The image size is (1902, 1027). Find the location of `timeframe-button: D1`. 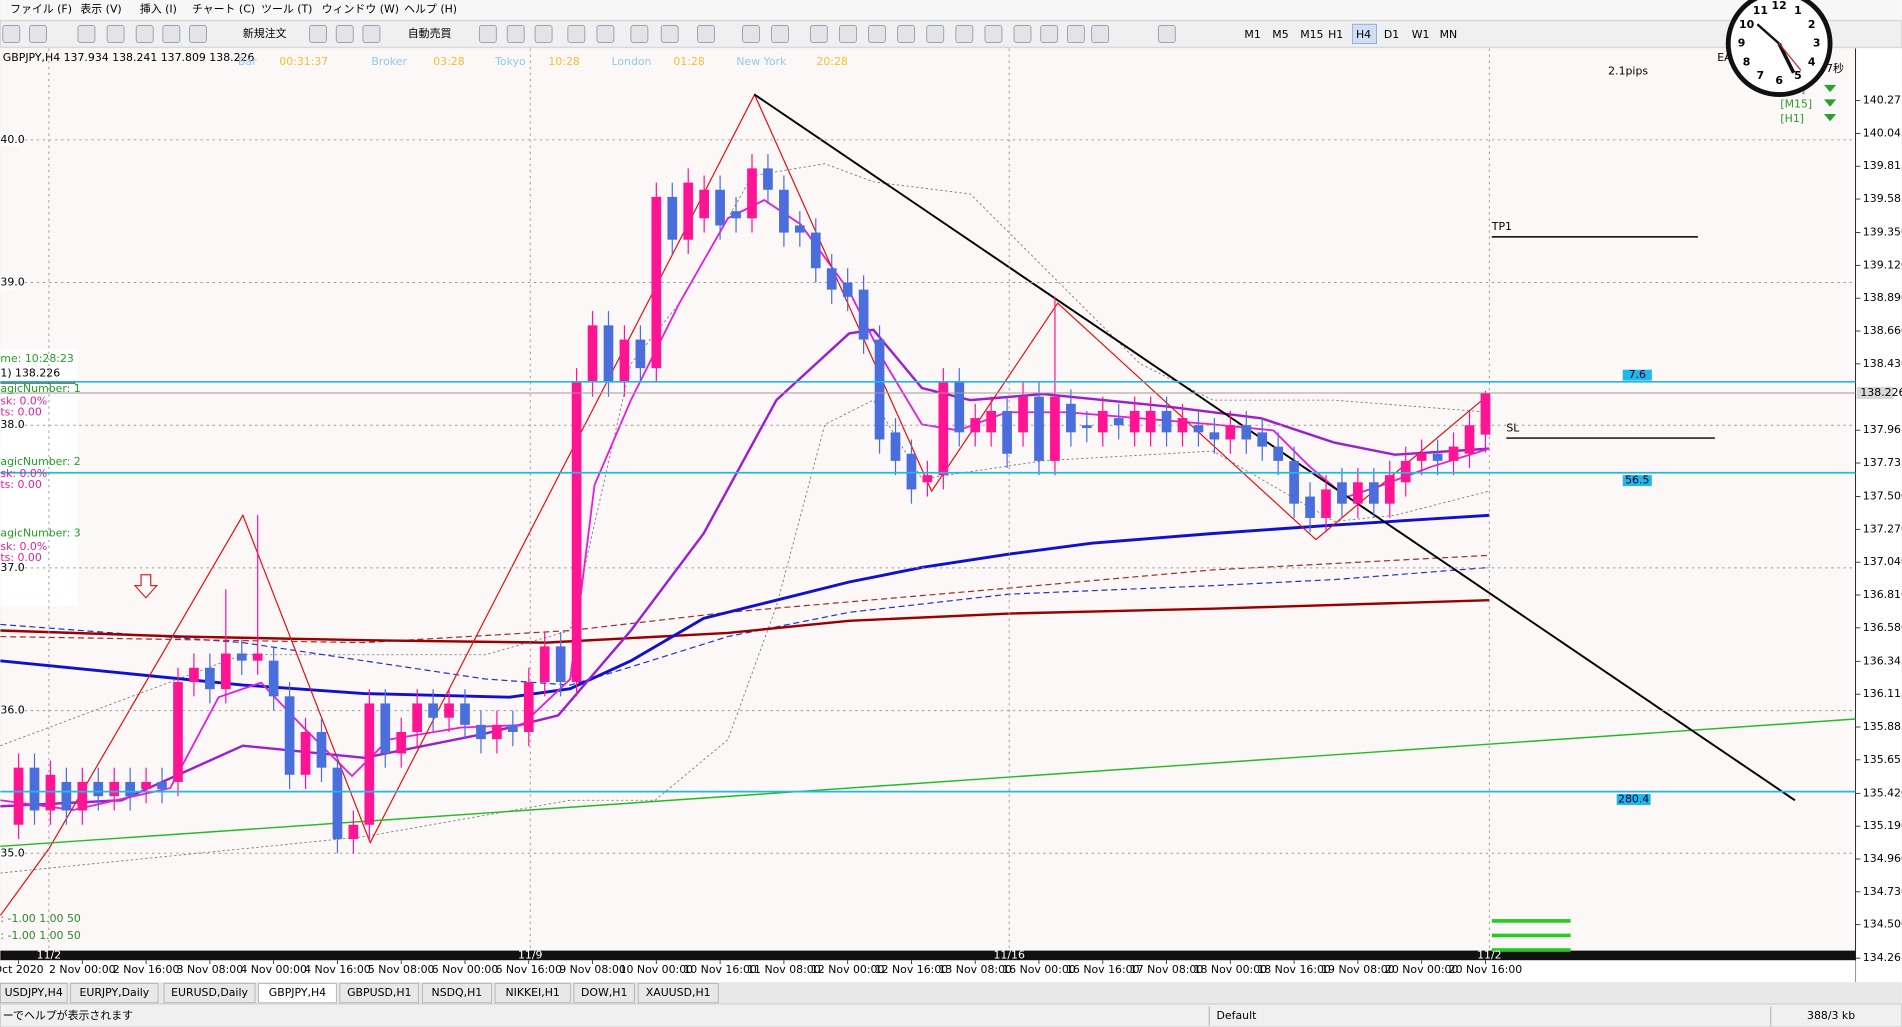

timeframe-button: D1 is located at coordinates (1391, 34).